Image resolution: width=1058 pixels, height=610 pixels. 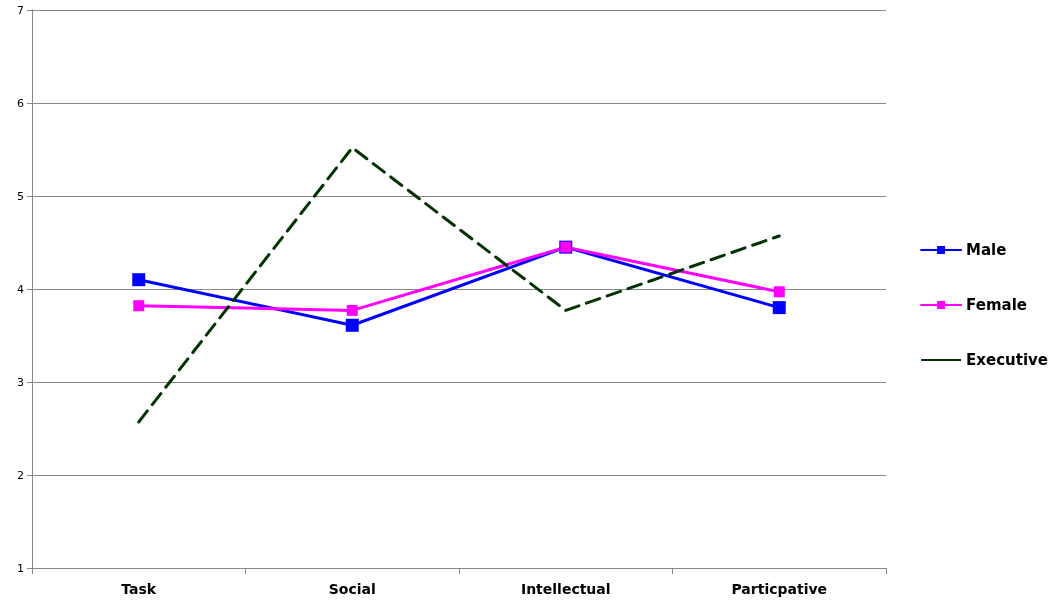 What do you see at coordinates (996, 305) in the screenshot?
I see `legend-label: Female` at bounding box center [996, 305].